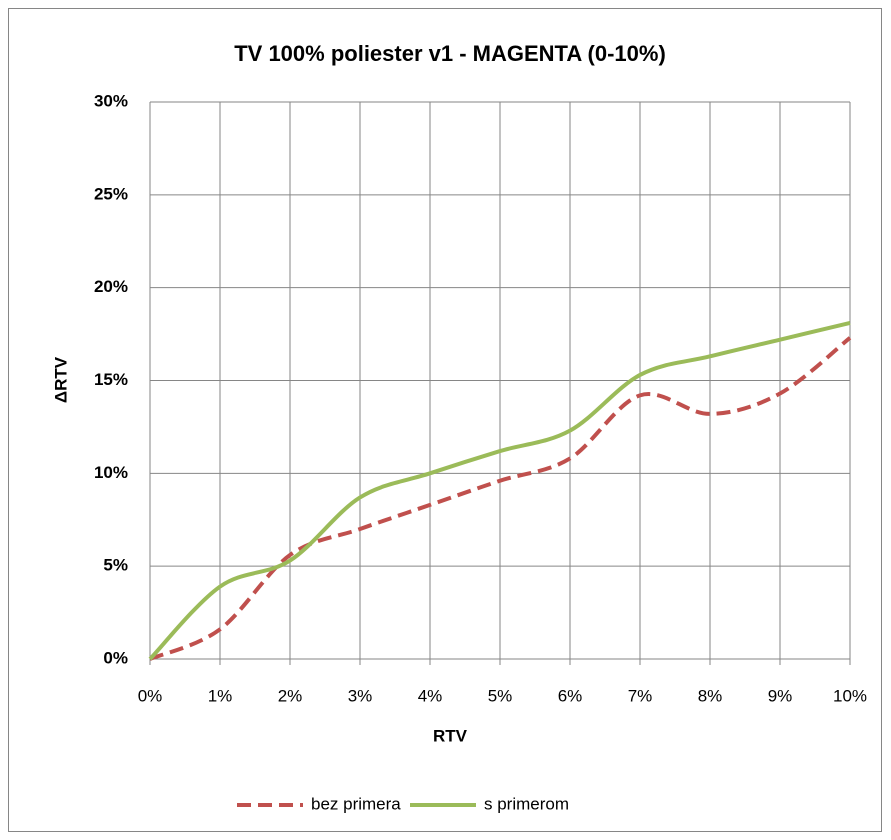 Image resolution: width=891 pixels, height=840 pixels. Describe the element at coordinates (710, 695) in the screenshot. I see `x-tick-label: 8%` at that location.